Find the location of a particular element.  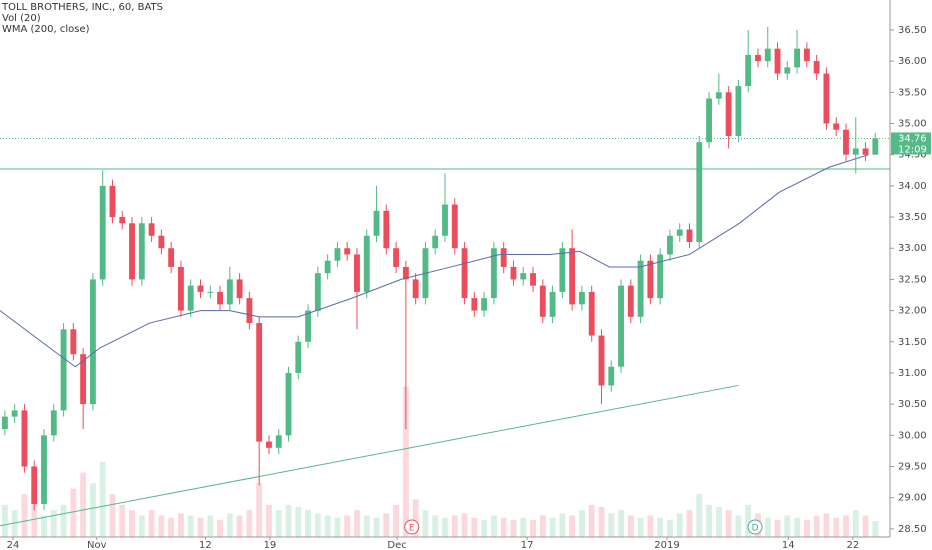

event-marker is located at coordinates (412, 527).